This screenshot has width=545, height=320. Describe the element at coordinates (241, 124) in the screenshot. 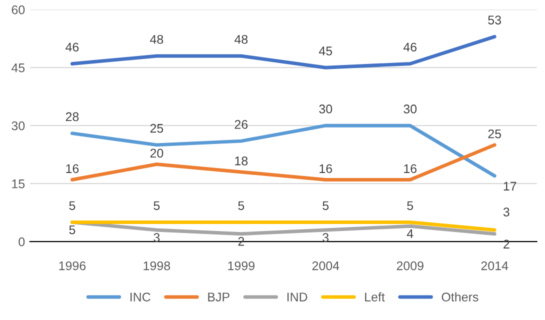

I see `data-label: 26` at that location.